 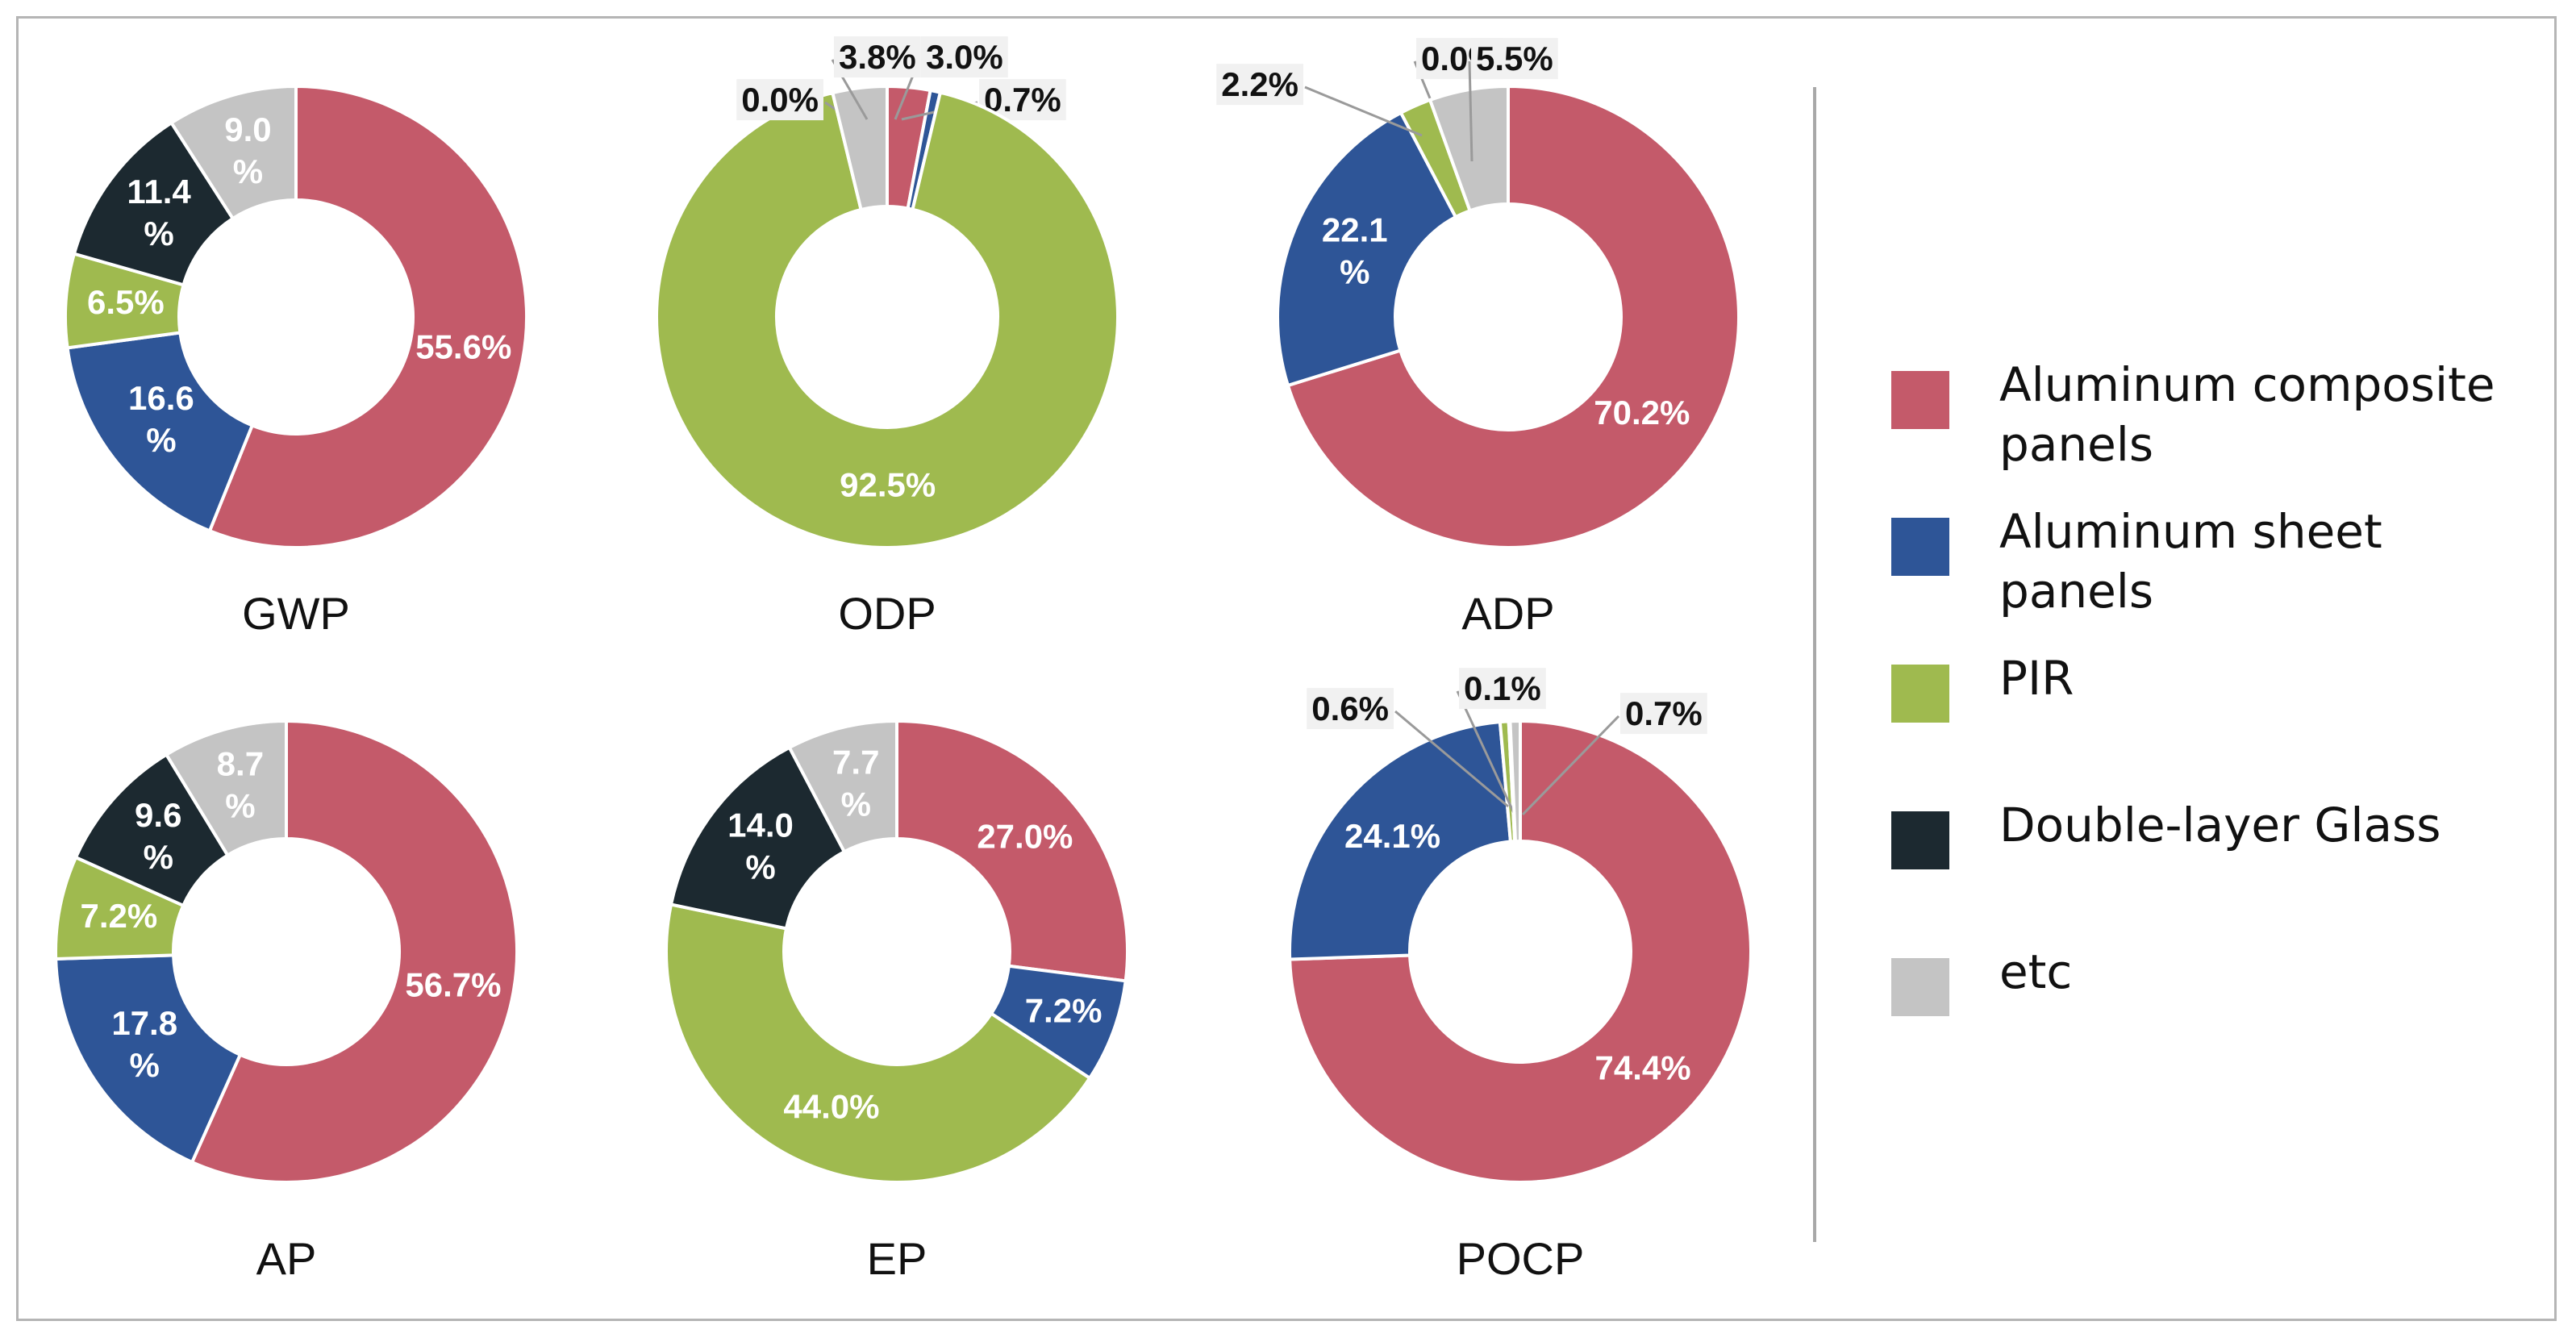 What do you see at coordinates (887, 613) in the screenshot?
I see `chart-title: ODP` at bounding box center [887, 613].